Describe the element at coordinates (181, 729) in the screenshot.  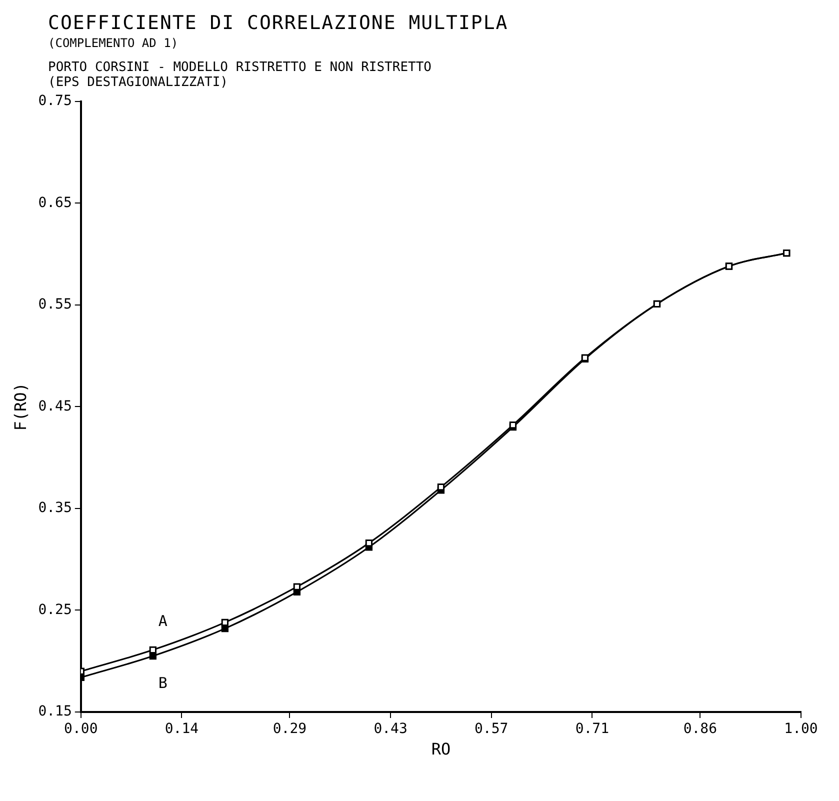
I see `x-tick-label: 0.14` at that location.